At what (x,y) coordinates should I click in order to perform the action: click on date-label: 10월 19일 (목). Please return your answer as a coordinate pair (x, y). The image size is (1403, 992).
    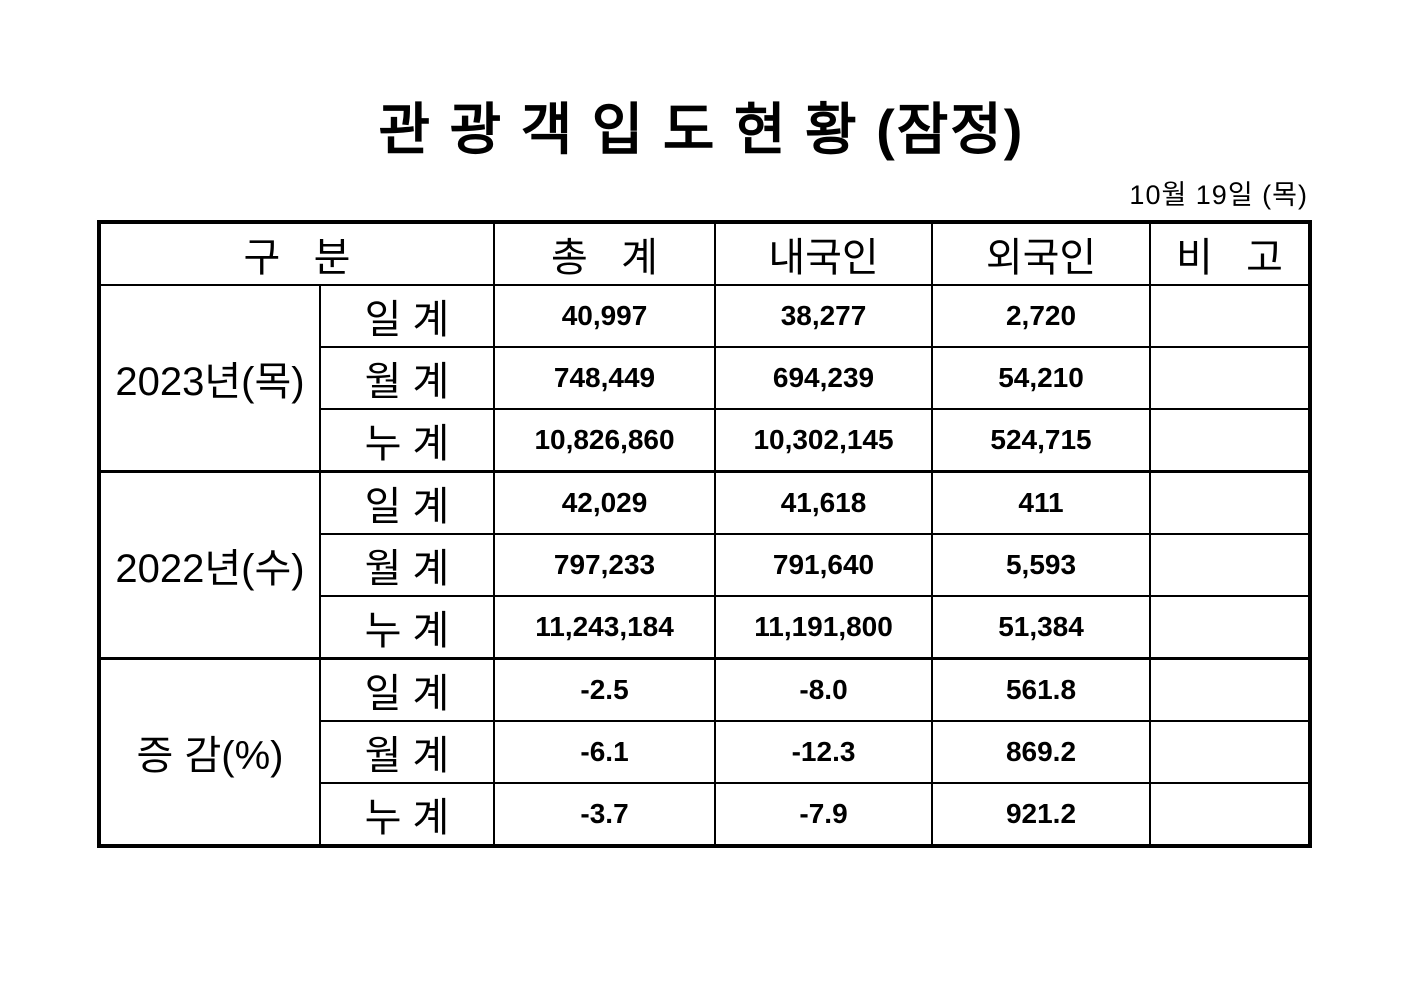
    Looking at the image, I should click on (1218, 195).